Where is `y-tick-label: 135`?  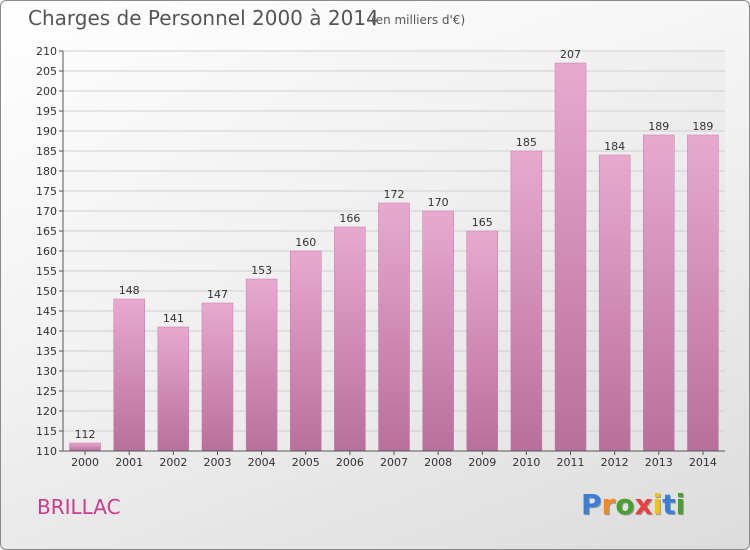 y-tick-label: 135 is located at coordinates (46, 351).